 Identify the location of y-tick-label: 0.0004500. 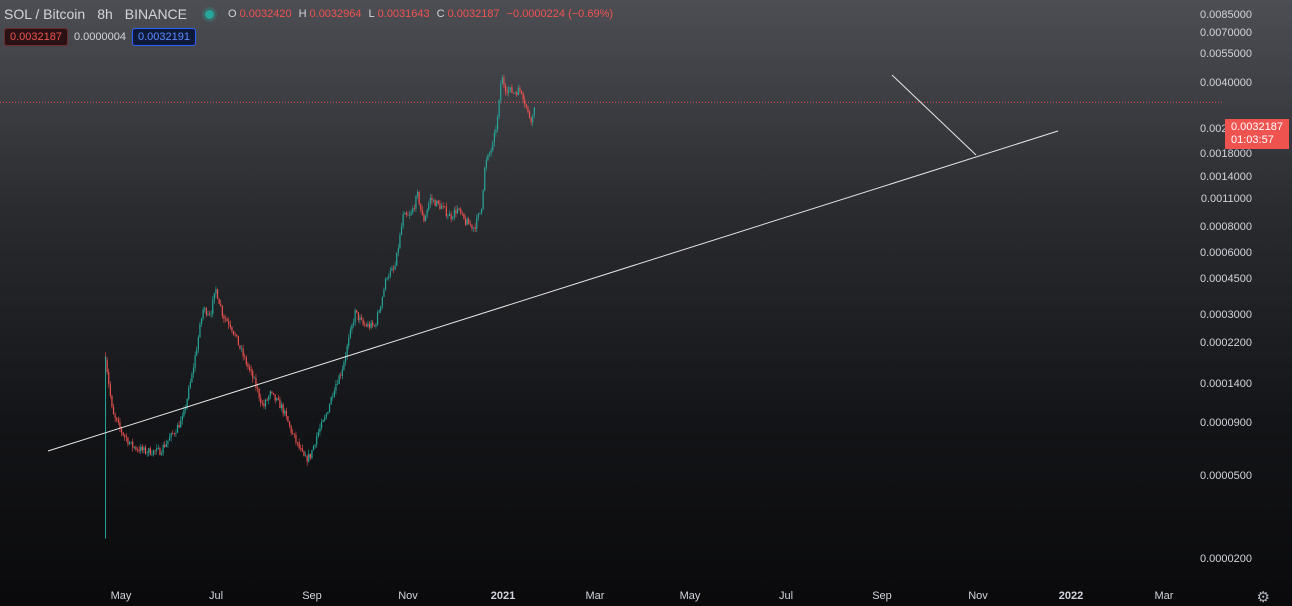
(1226, 278).